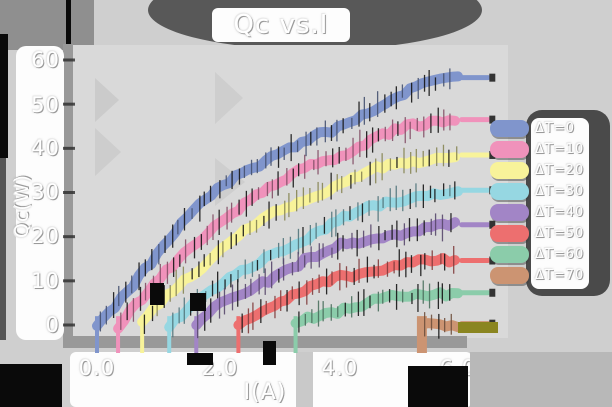 The width and height of the screenshot is (612, 407). Describe the element at coordinates (4, 96) in the screenshot. I see `left-edge-black-strip` at that location.